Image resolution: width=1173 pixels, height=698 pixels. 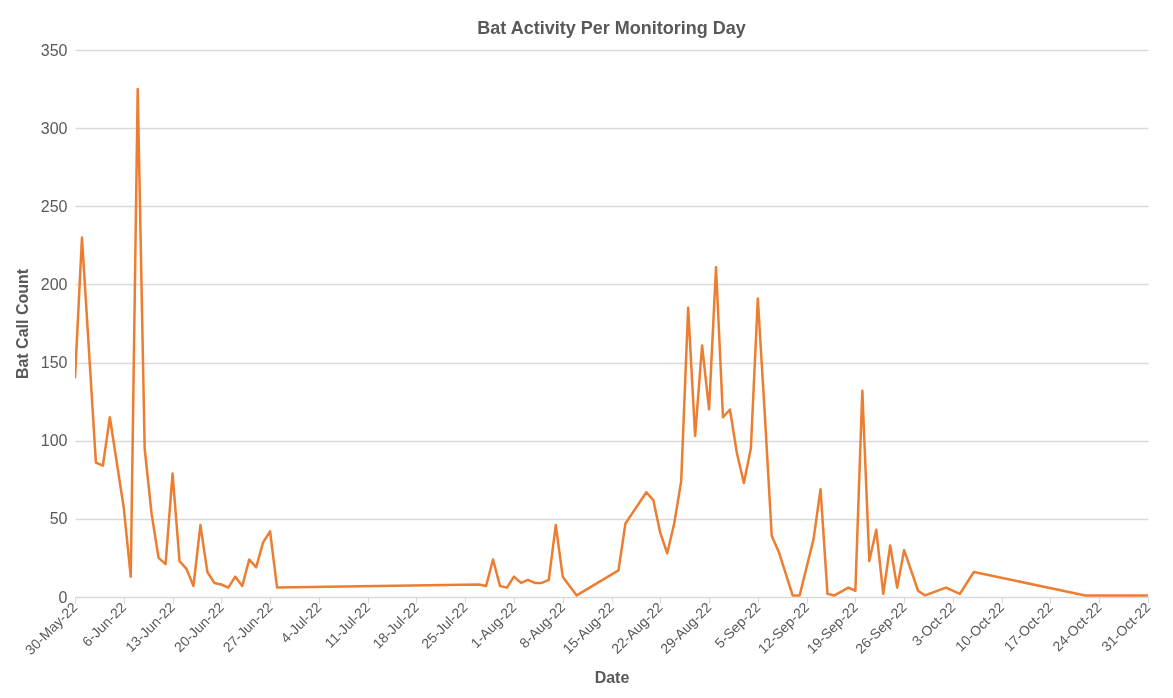 I want to click on y-tick-label: 250, so click(x=54, y=206).